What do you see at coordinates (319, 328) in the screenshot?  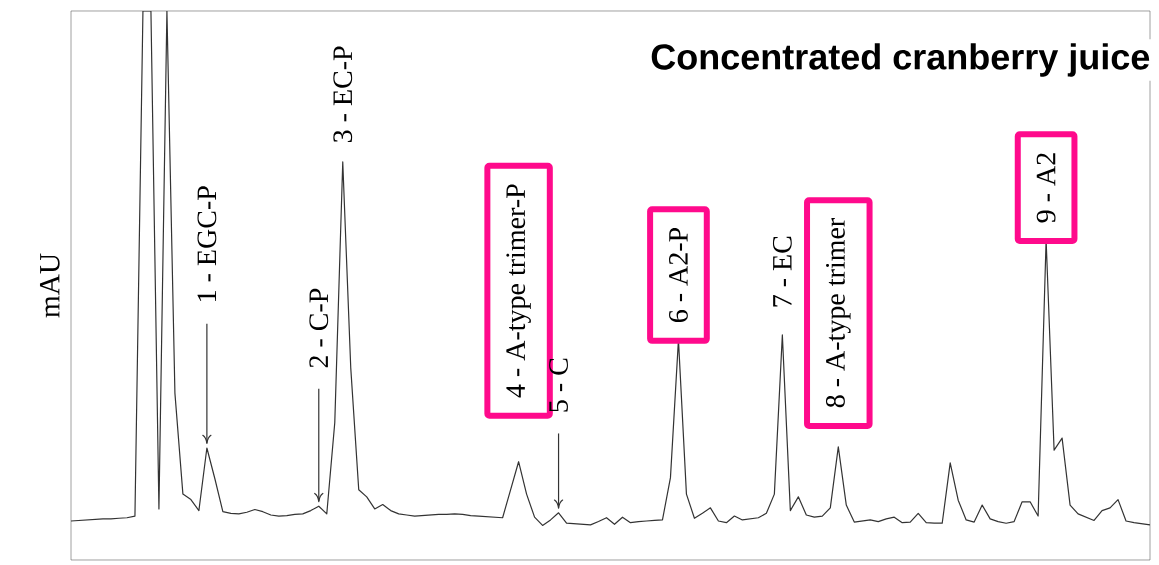 I see `annotation: 2 - C-P` at bounding box center [319, 328].